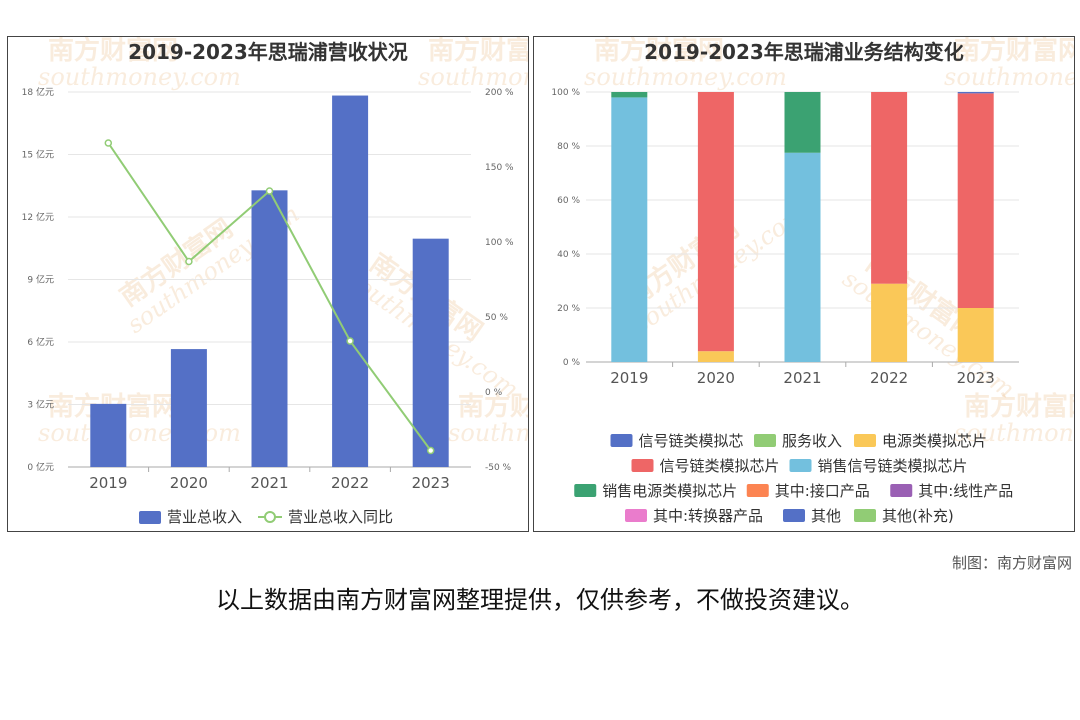 Image resolution: width=1080 pixels, height=720 pixels. What do you see at coordinates (822, 491) in the screenshot?
I see `legend-label: 其中:接口产品` at bounding box center [822, 491].